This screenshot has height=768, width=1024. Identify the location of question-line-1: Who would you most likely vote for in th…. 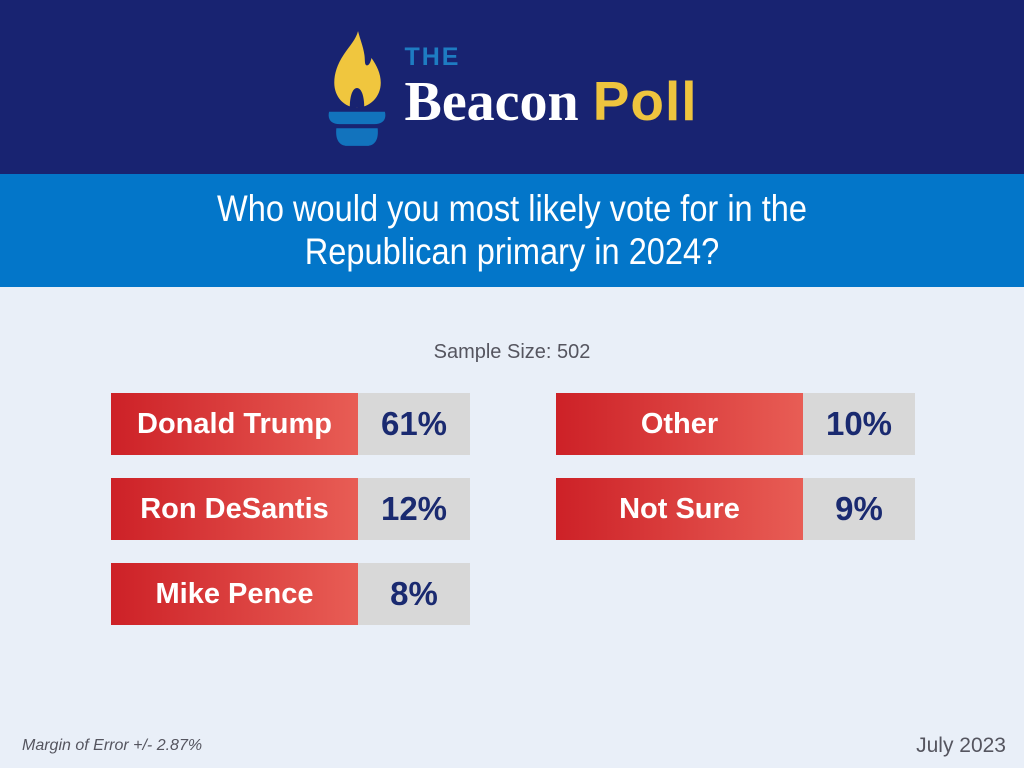
(512, 209).